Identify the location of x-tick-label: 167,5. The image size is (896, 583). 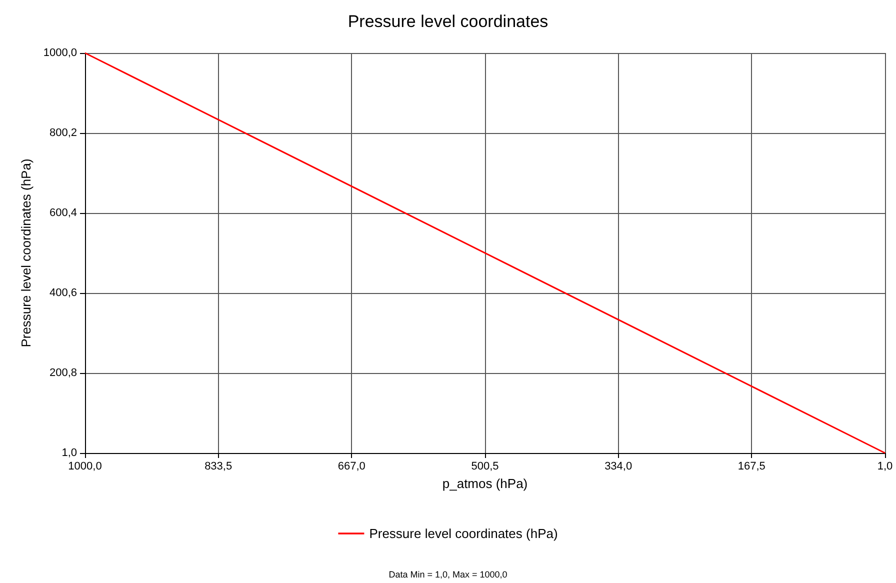
(752, 466).